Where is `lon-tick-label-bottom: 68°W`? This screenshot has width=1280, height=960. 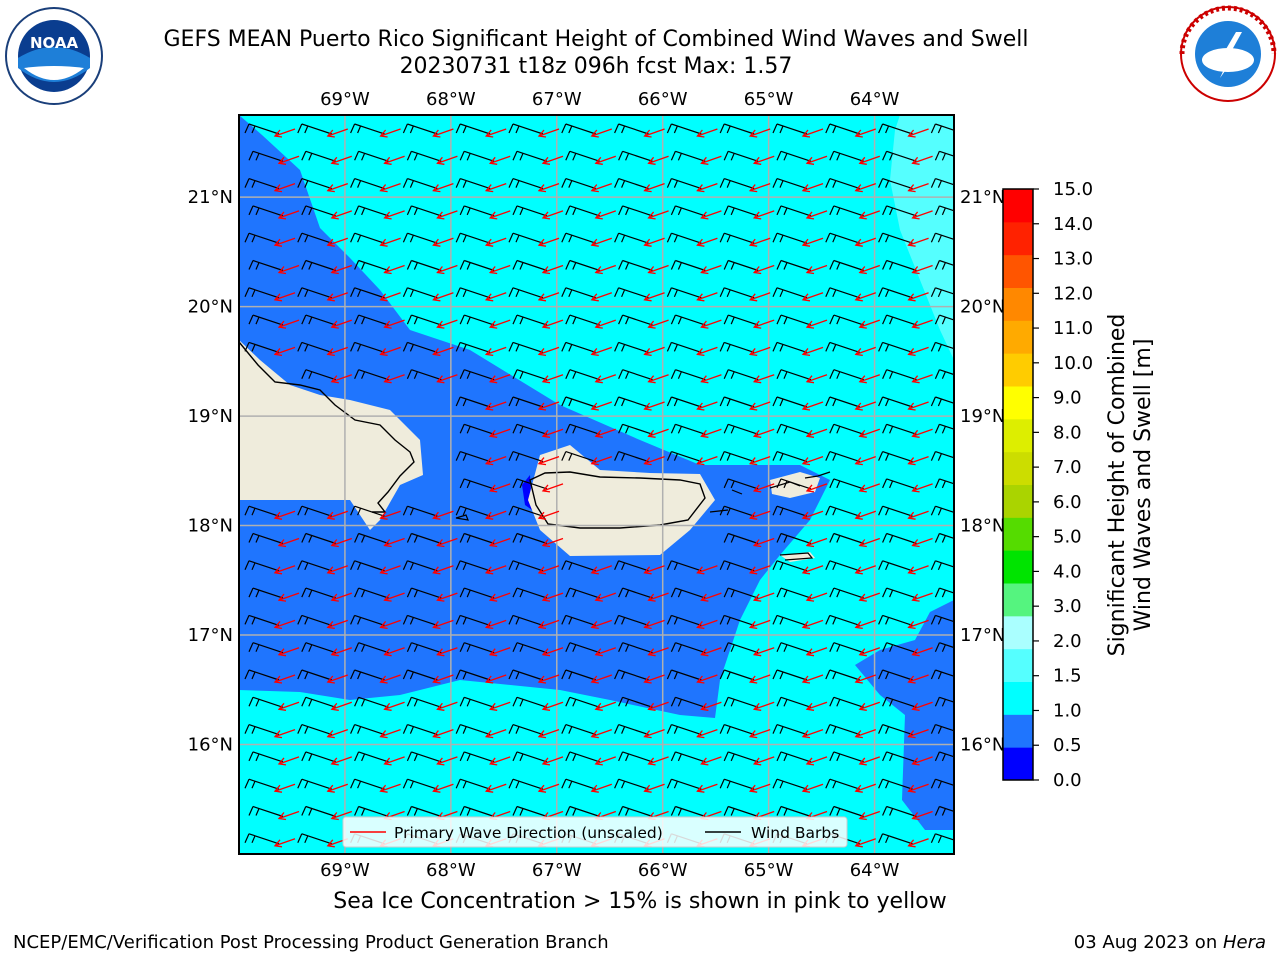 lon-tick-label-bottom: 68°W is located at coordinates (451, 870).